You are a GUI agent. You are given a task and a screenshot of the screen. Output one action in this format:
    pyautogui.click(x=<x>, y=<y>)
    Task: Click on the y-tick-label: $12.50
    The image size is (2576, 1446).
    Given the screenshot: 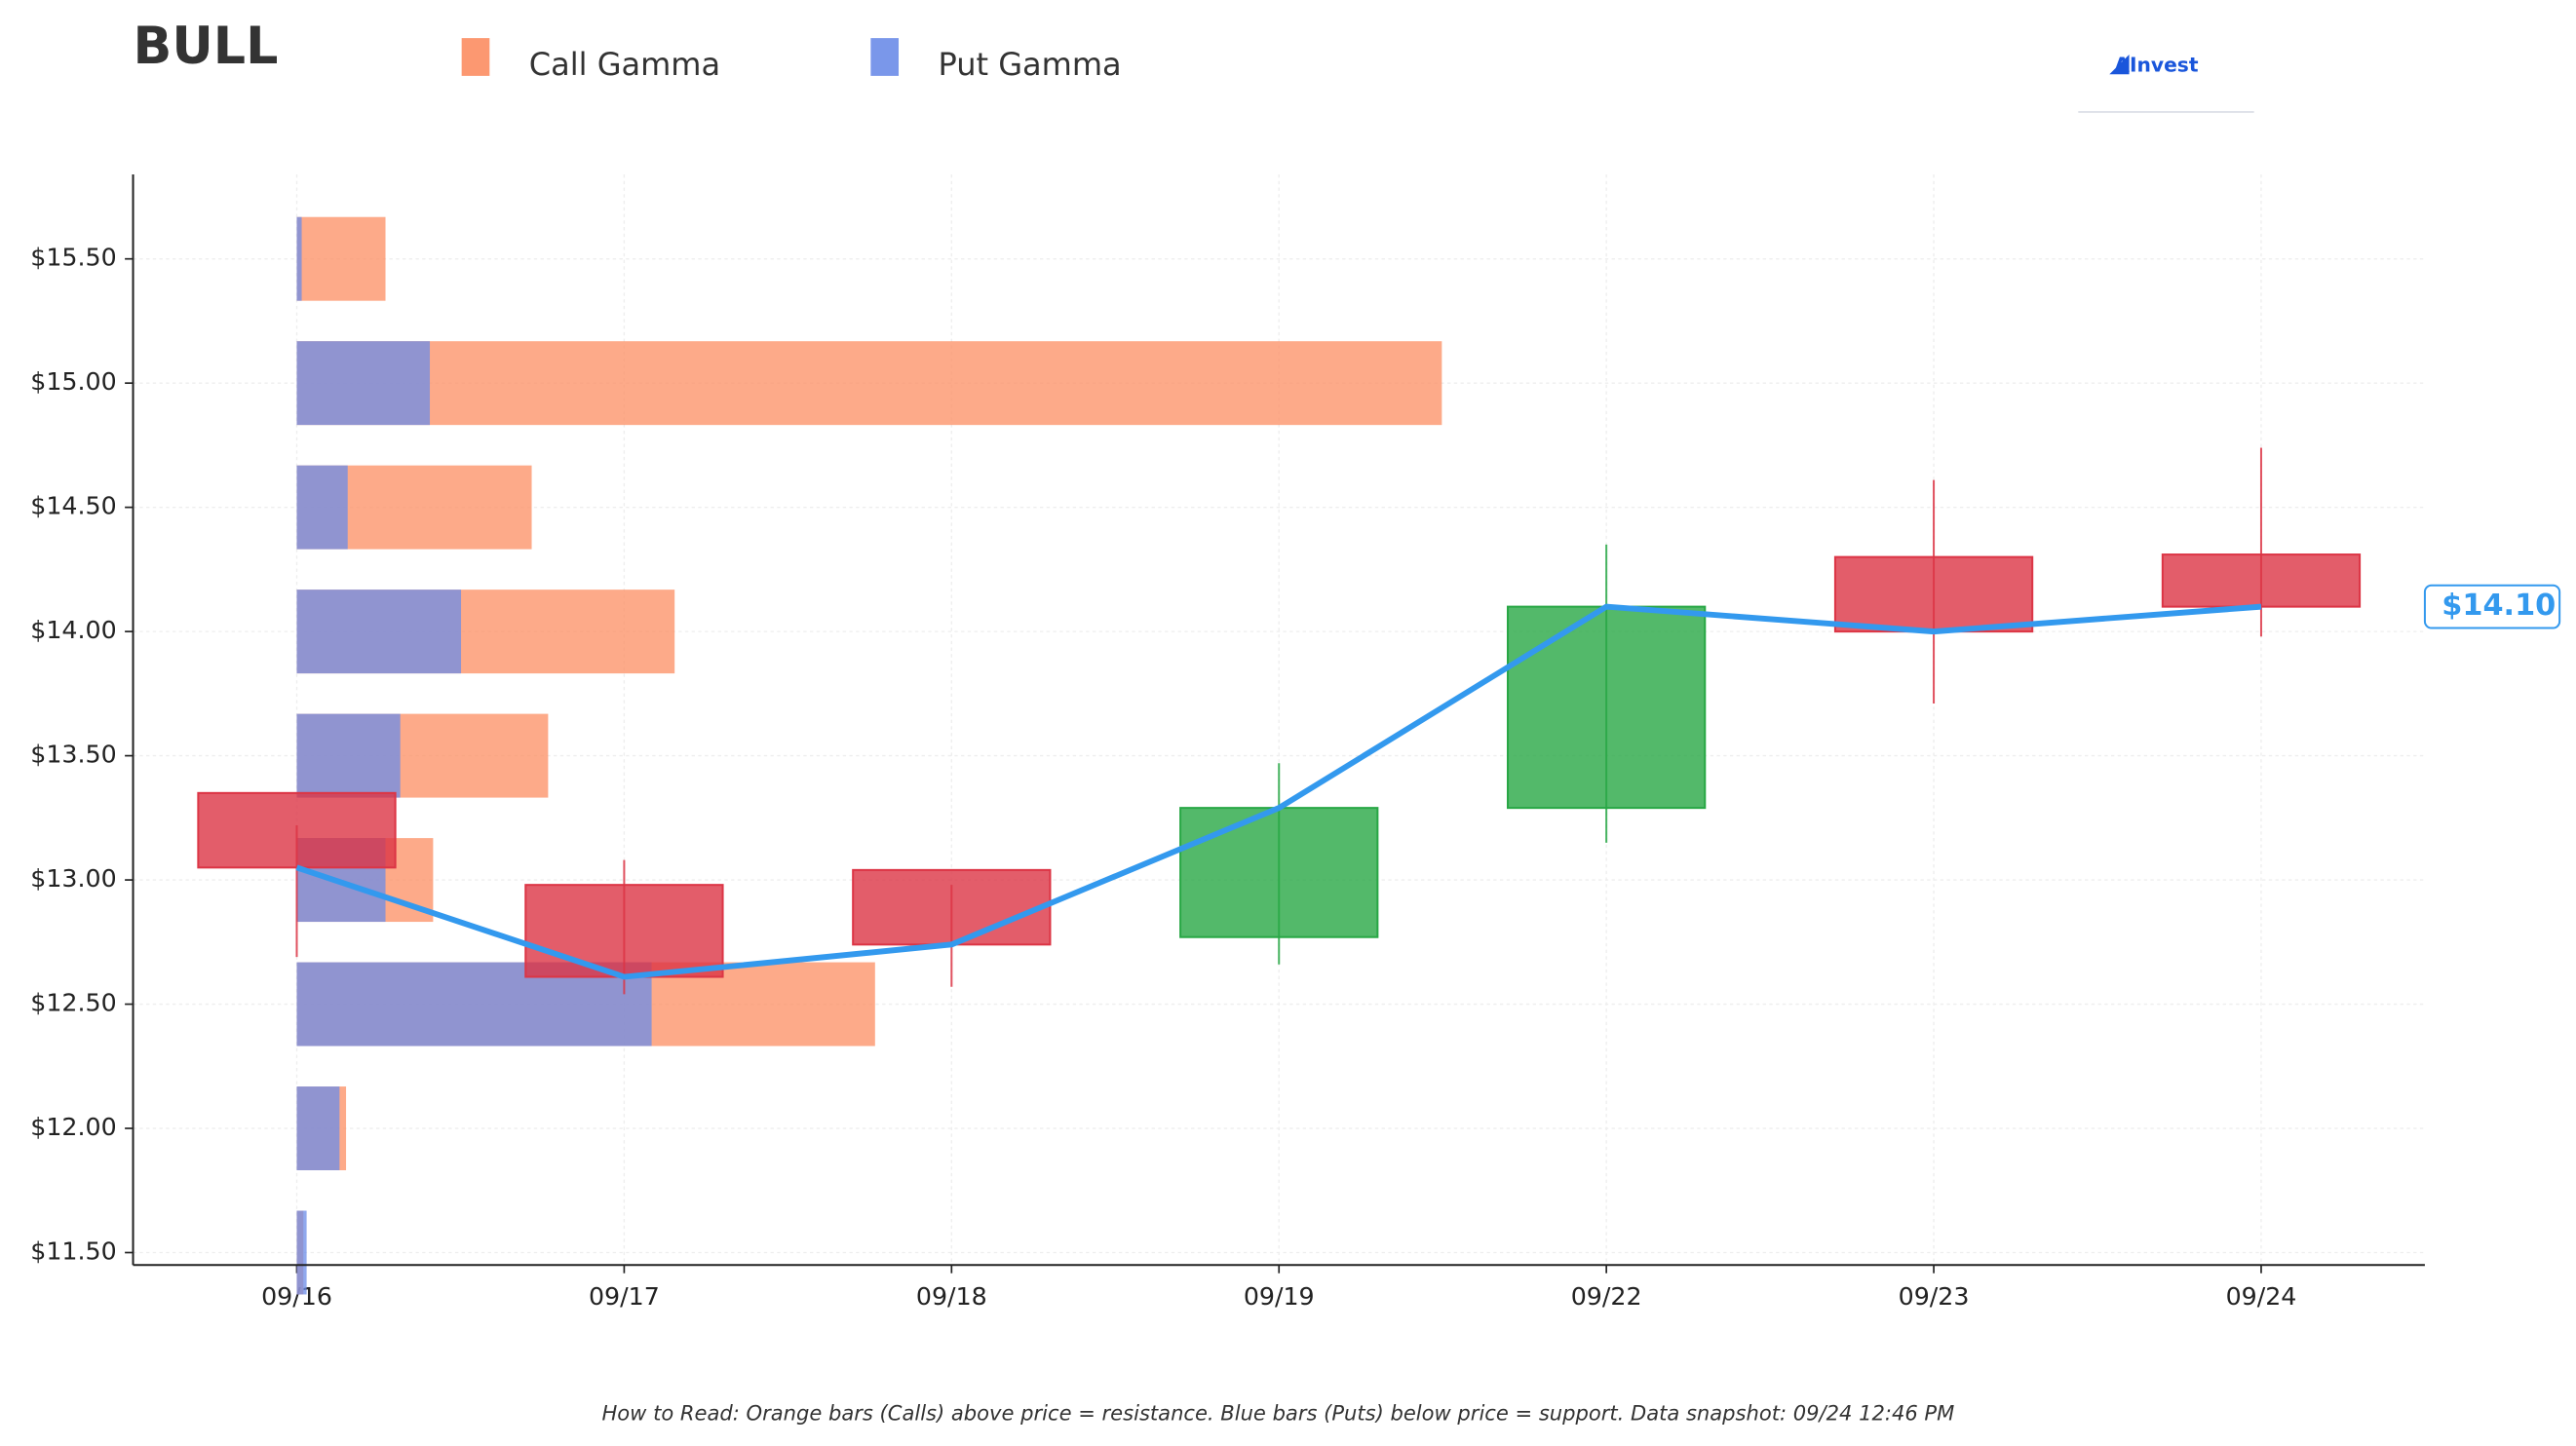 What is the action you would take?
    pyautogui.click(x=73, y=1003)
    